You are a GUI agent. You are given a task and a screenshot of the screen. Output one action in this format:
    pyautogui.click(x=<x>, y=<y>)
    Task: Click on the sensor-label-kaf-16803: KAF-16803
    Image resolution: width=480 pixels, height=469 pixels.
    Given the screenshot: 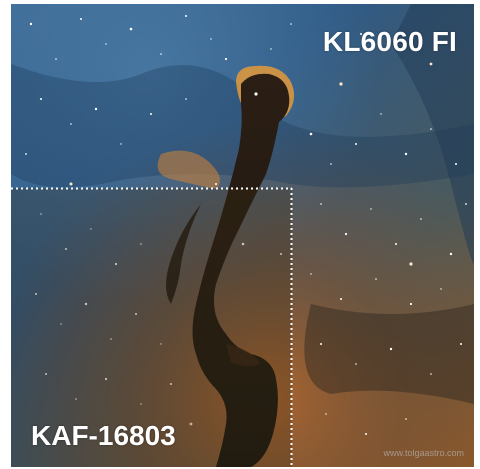 What is the action you would take?
    pyautogui.click(x=103, y=435)
    